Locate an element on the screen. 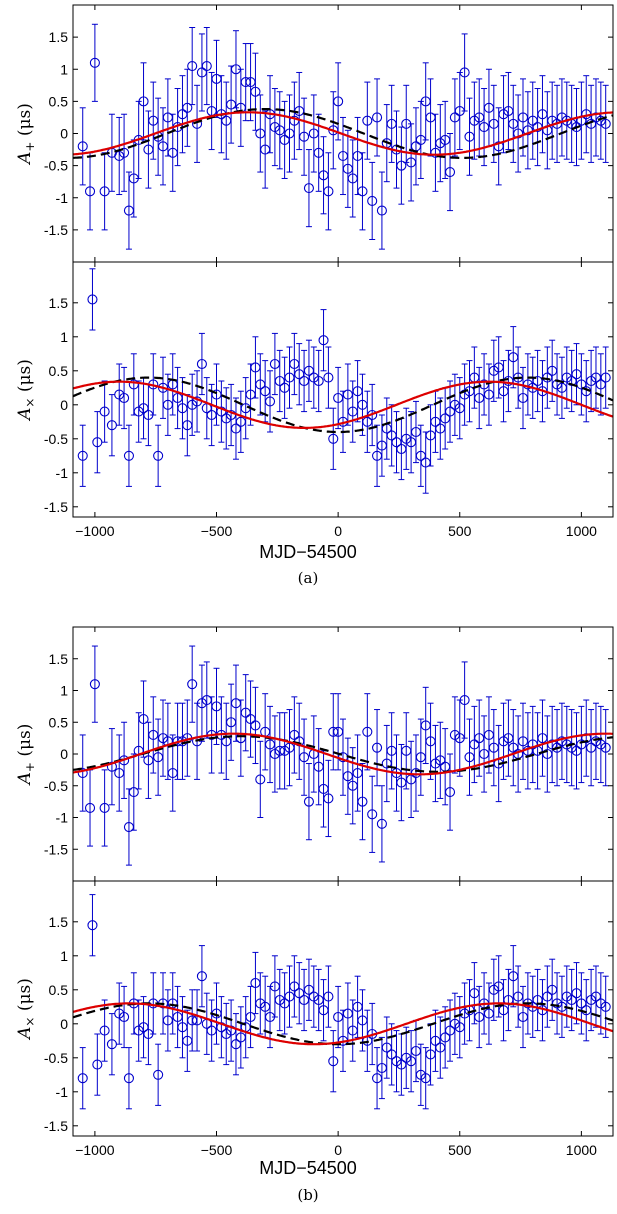 The height and width of the screenshot is (1214, 617). y-tick-label: 0 is located at coordinates (64, 1024).